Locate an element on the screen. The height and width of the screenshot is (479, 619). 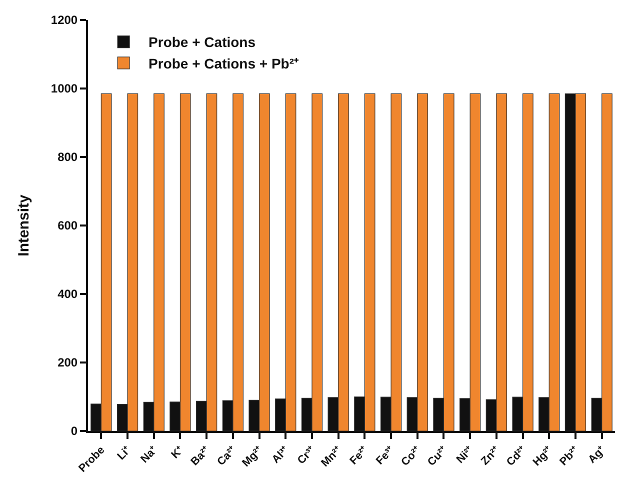
x-tick-label: Al³⁺ is located at coordinates (281, 455).